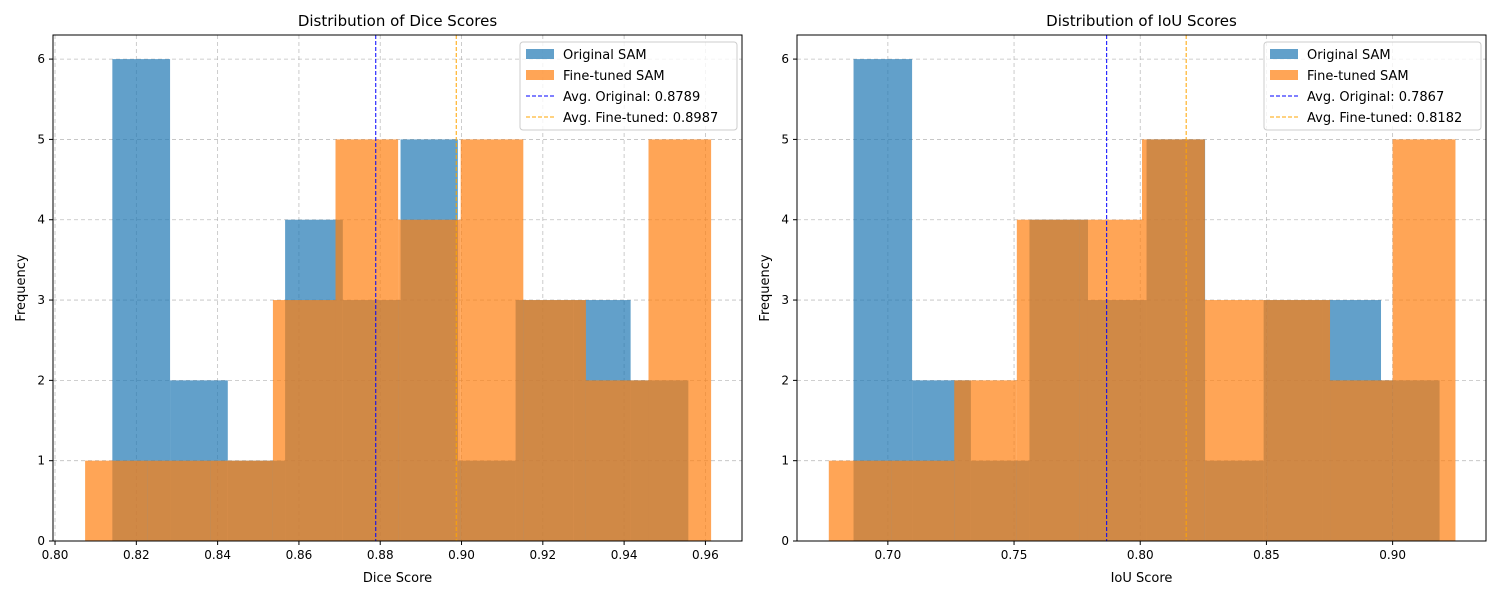 This screenshot has height=604, width=1500. I want to click on x-tick-label: 0.92, so click(542, 555).